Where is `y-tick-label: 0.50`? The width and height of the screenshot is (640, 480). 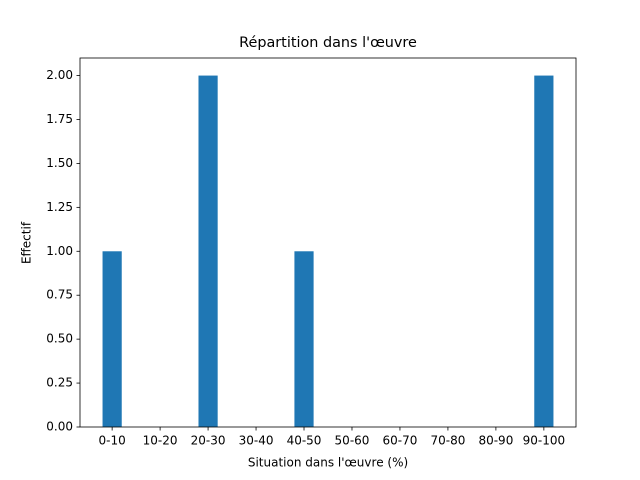 y-tick-label: 0.50 is located at coordinates (59, 339).